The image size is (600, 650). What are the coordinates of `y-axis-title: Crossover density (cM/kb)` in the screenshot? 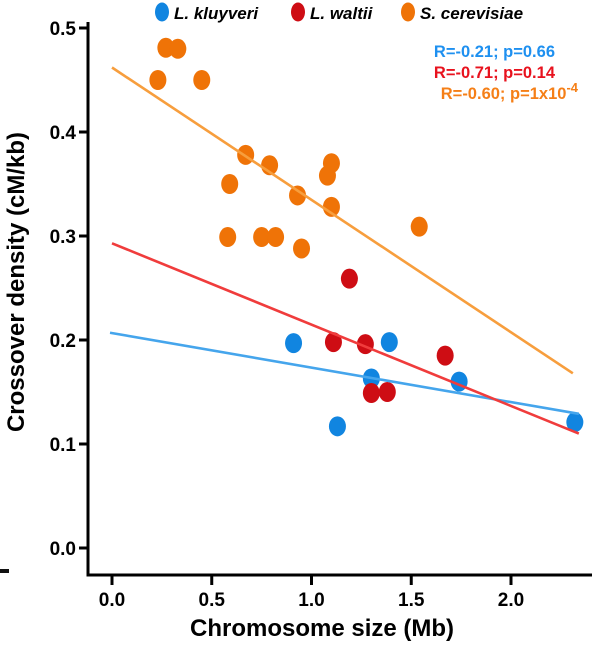 It's located at (16, 282).